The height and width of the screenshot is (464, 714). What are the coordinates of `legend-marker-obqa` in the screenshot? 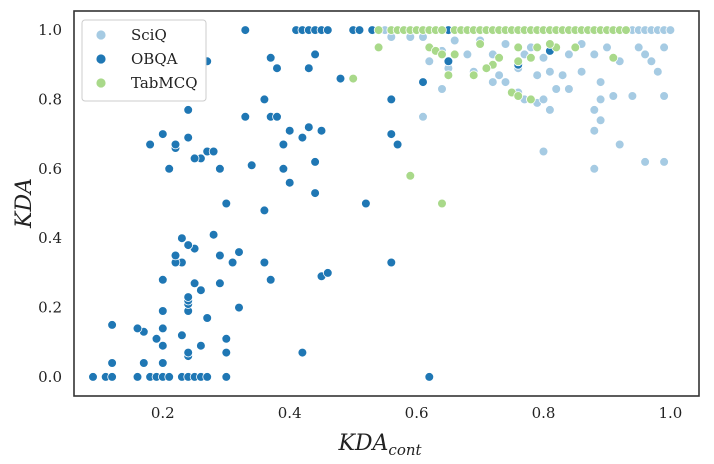 It's located at (101, 59).